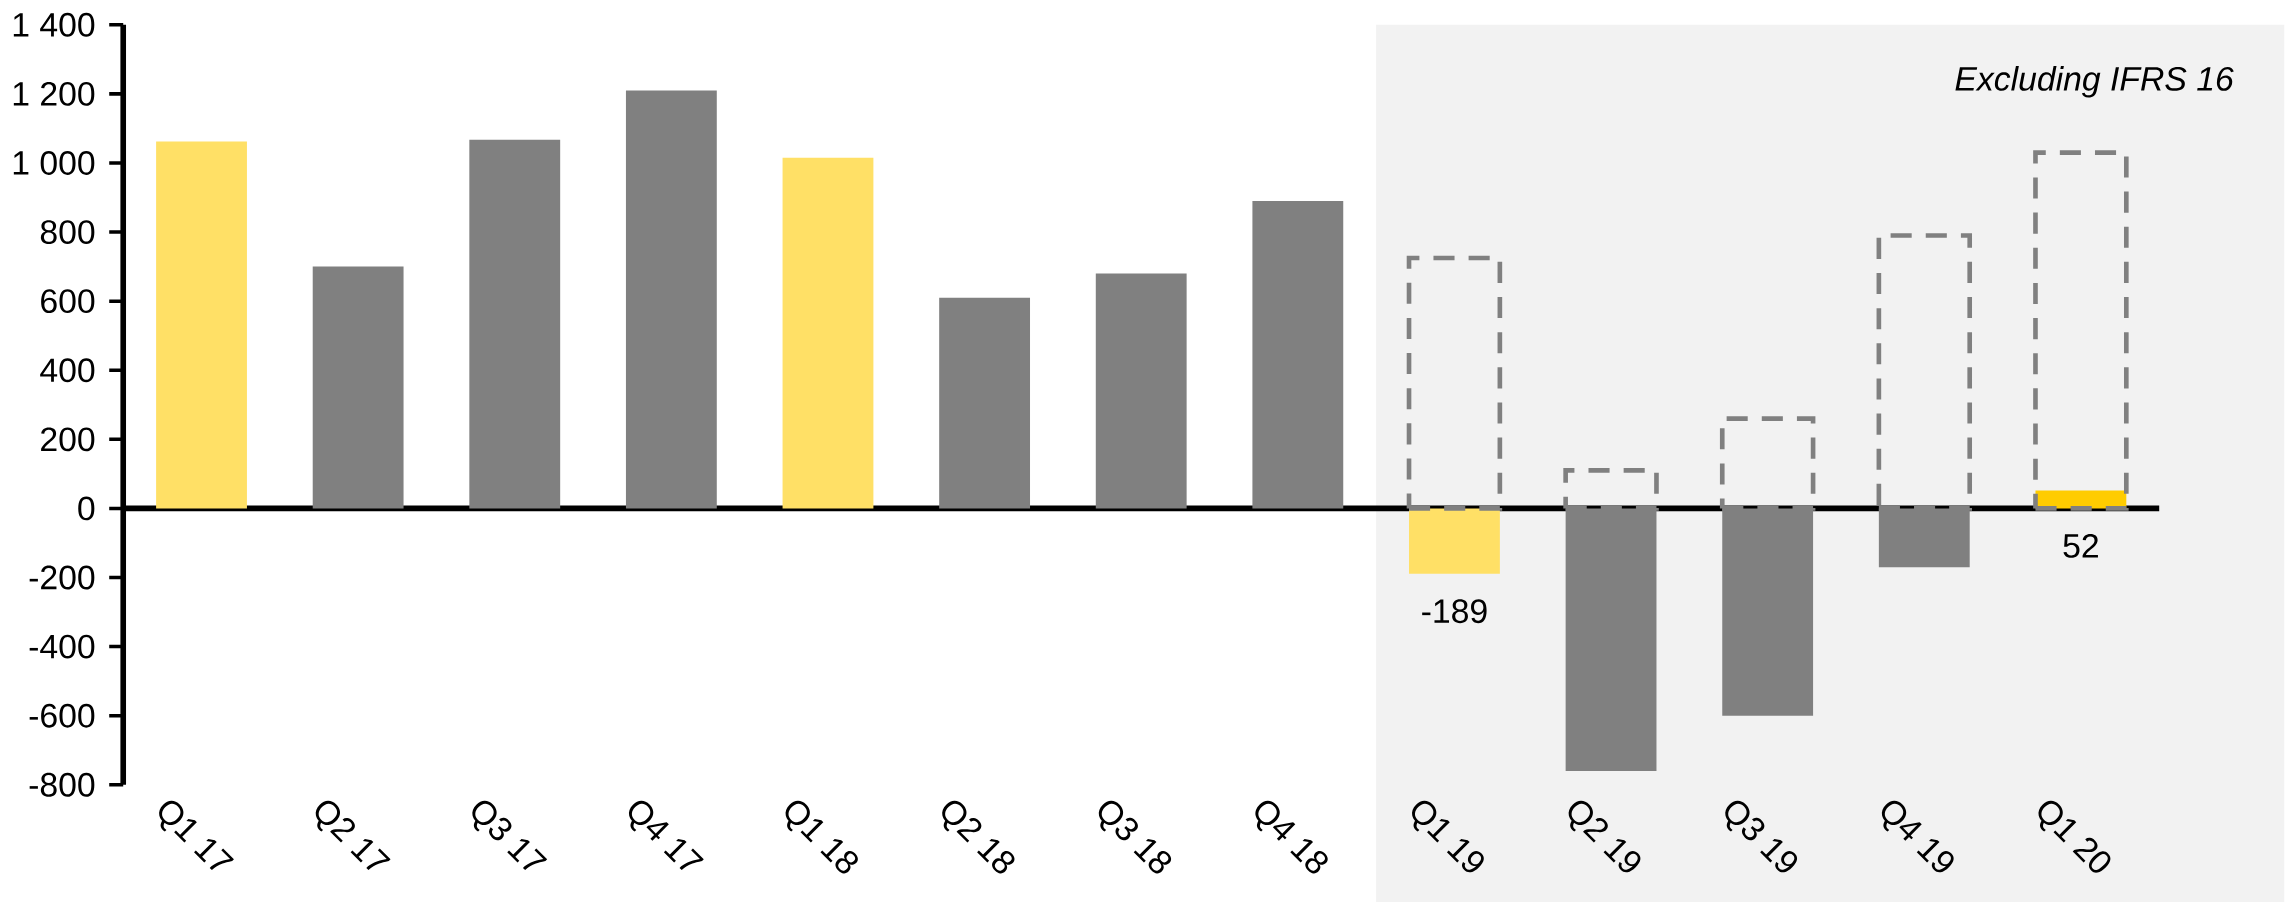 The height and width of the screenshot is (902, 2290). Describe the element at coordinates (67, 370) in the screenshot. I see `y-tick-label: 400` at that location.